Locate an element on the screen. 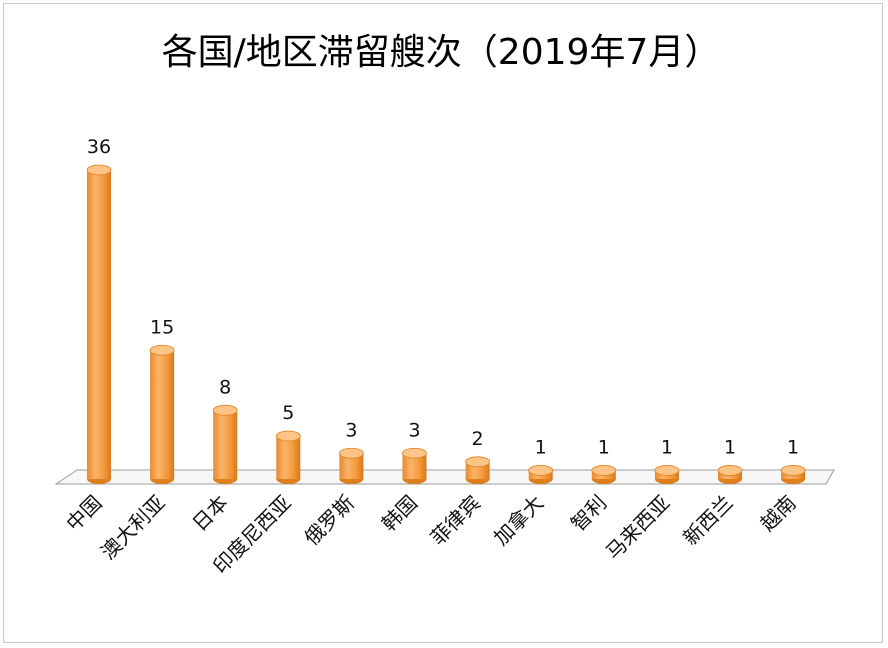  data-label: 2 is located at coordinates (478, 439).